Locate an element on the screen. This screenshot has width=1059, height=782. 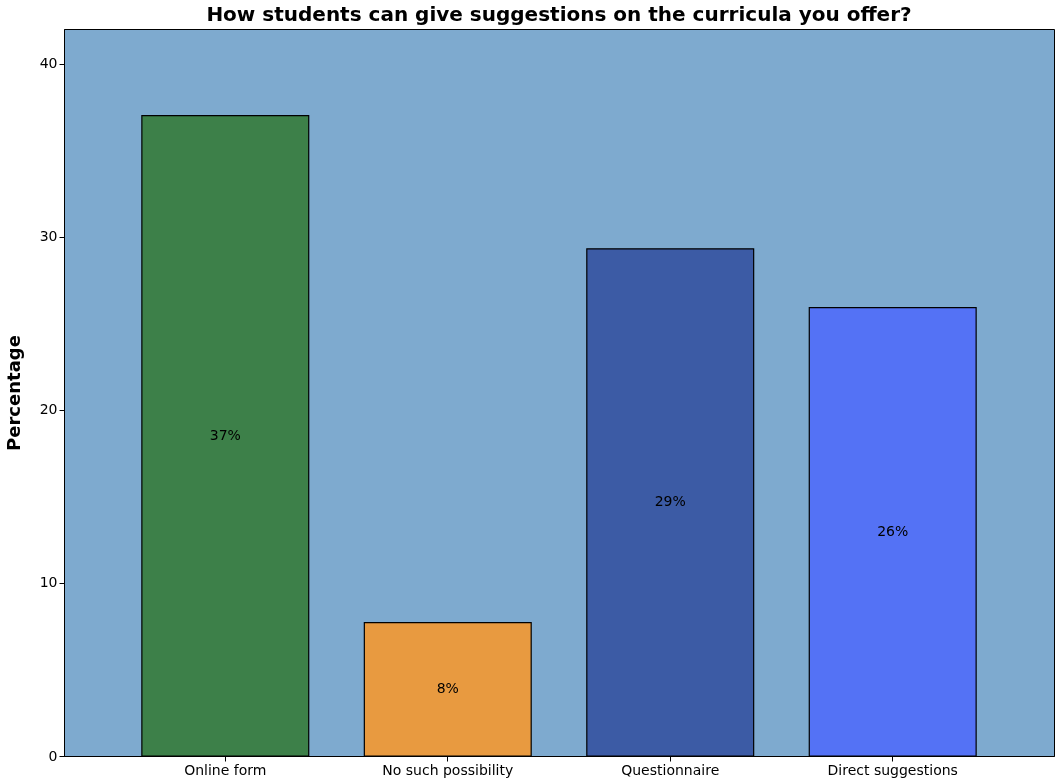
y-tick-label: 10 is located at coordinates (48, 582).